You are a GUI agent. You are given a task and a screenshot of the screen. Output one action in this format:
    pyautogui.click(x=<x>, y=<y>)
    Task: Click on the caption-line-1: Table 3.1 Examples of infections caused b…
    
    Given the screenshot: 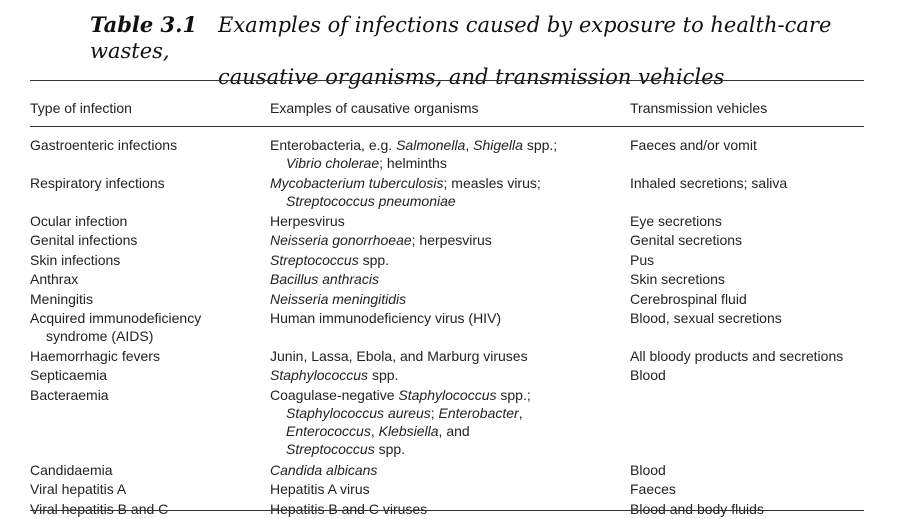 What is the action you would take?
    pyautogui.click(x=485, y=38)
    